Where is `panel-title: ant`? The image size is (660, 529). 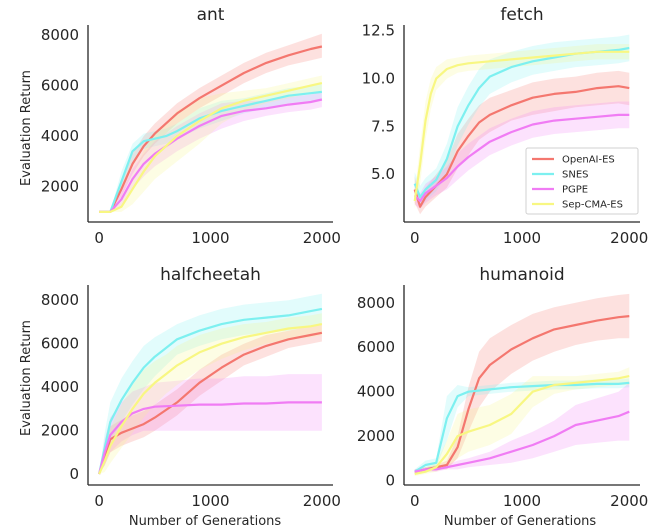 panel-title: ant is located at coordinates (211, 15).